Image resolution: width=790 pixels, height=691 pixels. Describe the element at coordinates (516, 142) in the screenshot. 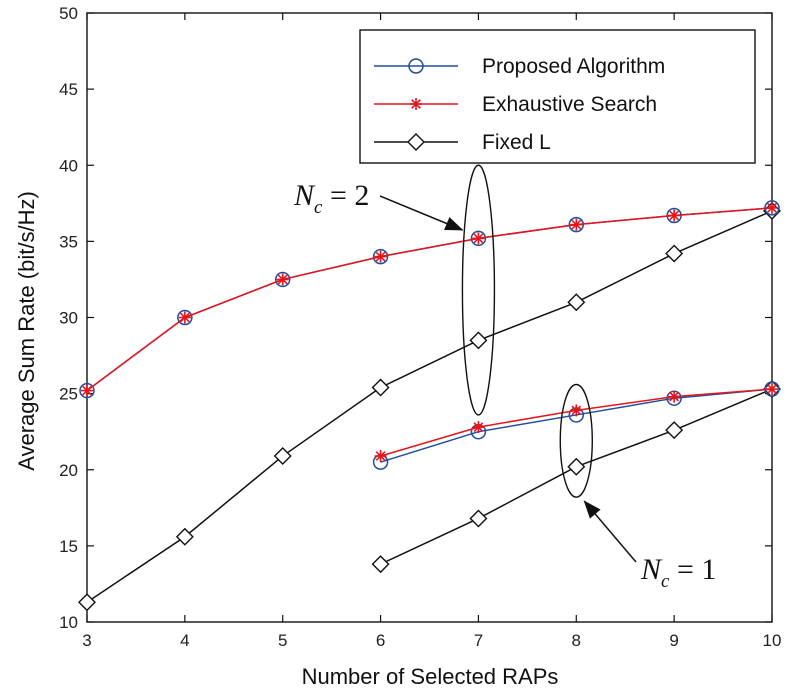

I see `legend-label: Fixed L` at that location.